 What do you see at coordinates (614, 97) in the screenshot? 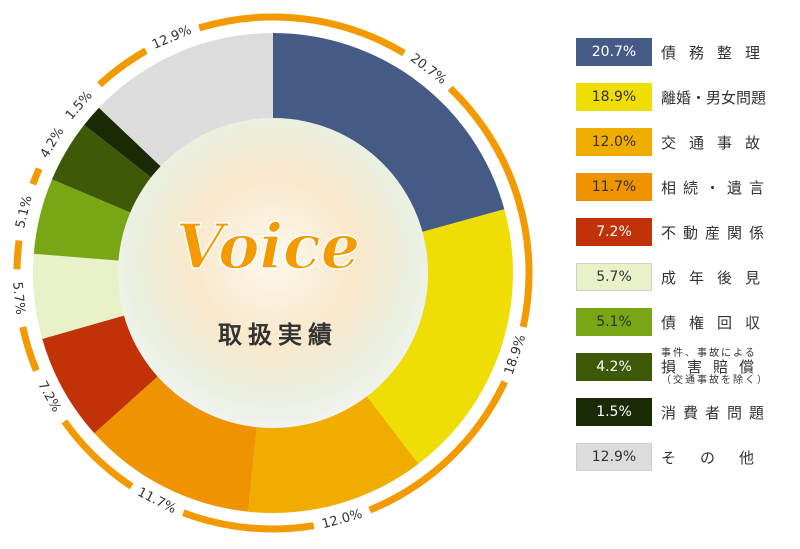
I see `legend-percent-badge: 18.9%` at bounding box center [614, 97].